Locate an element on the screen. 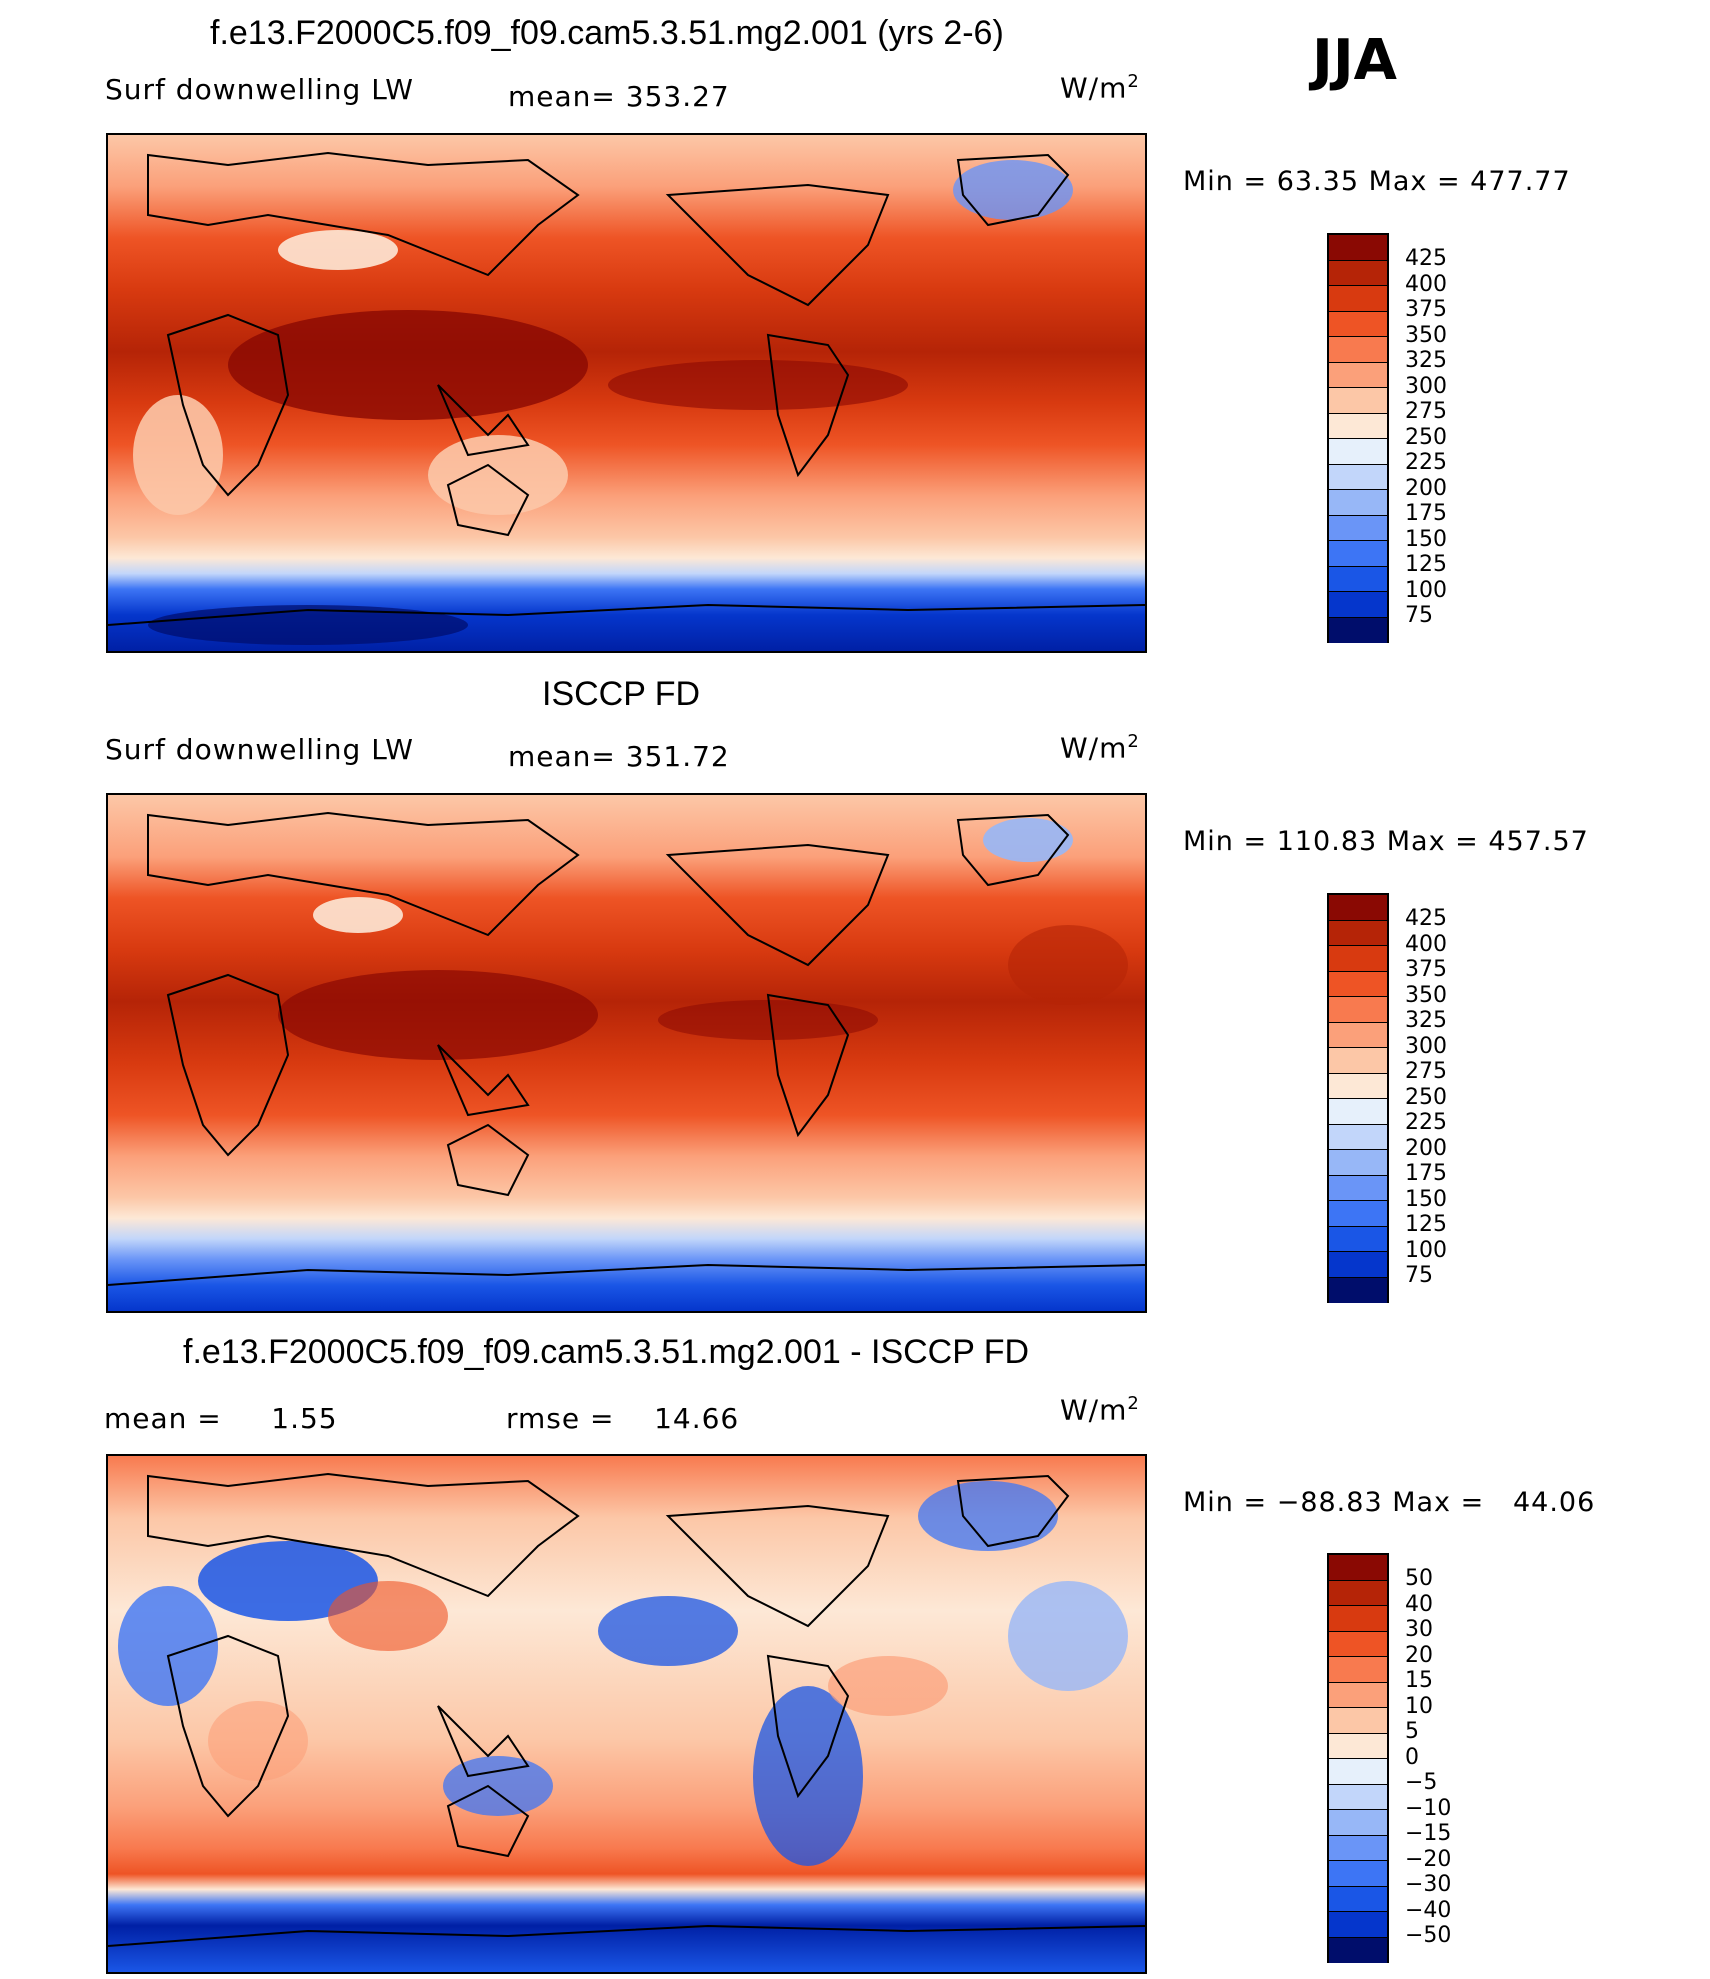 The height and width of the screenshot is (1979, 1710). panel-2-colorbar is located at coordinates (1358, 1098).